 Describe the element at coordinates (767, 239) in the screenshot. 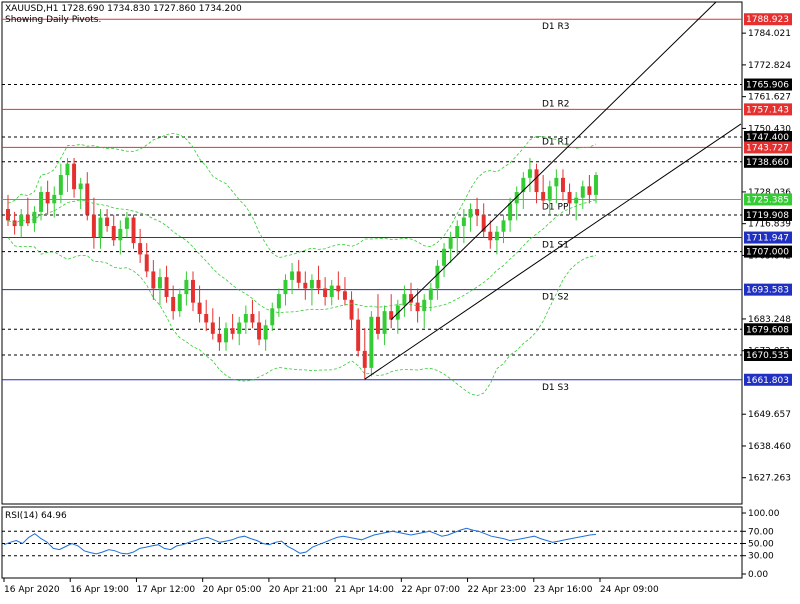

I see `pivot-tag-label: 1711.947` at that location.